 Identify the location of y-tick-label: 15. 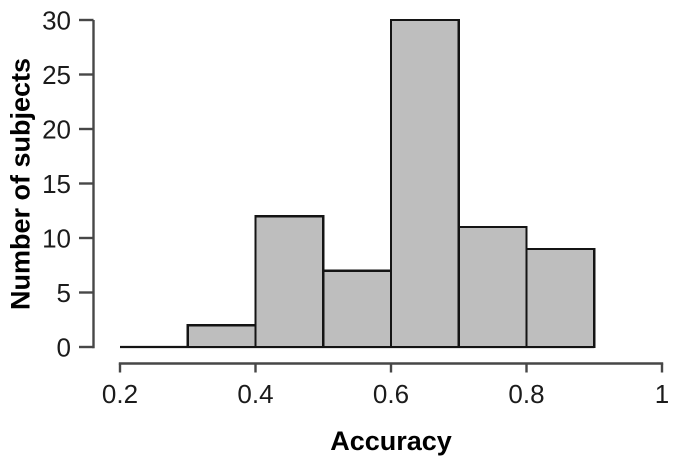
(56, 184).